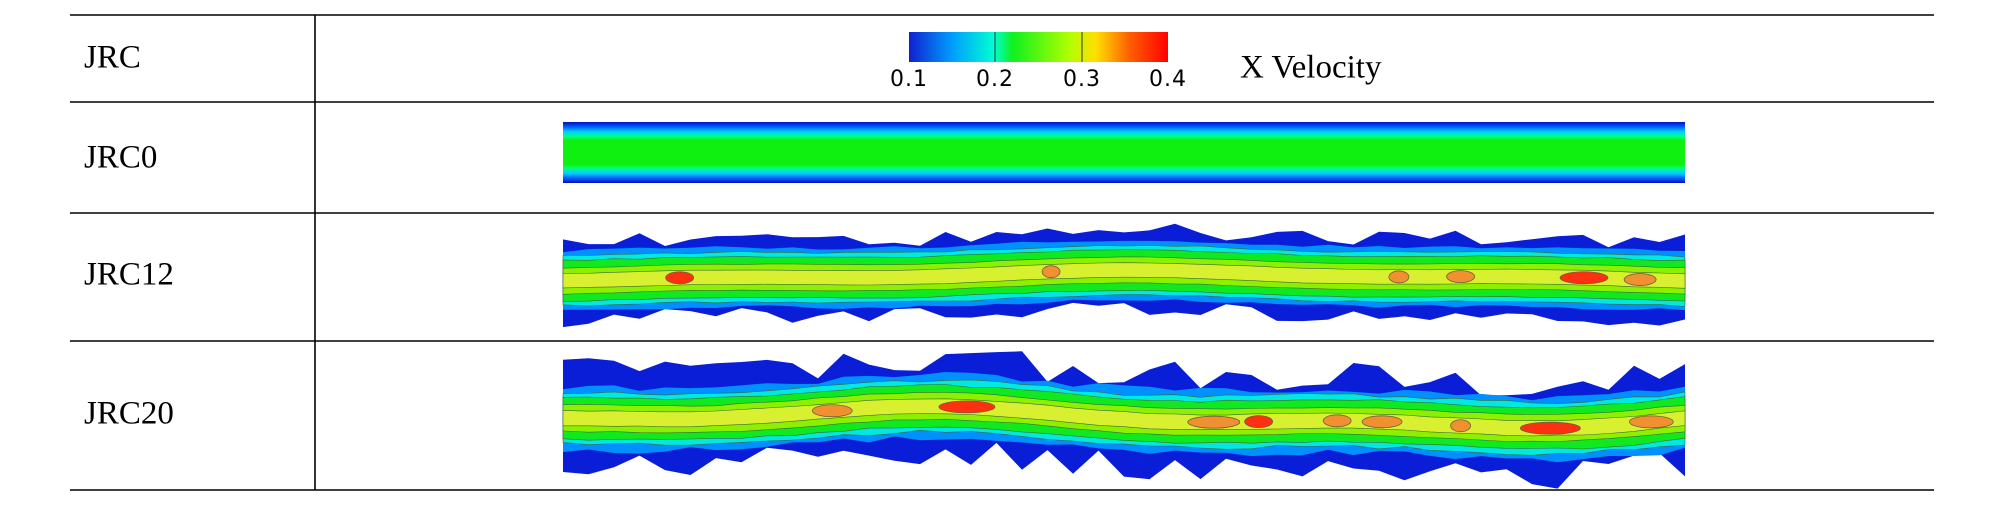 The width and height of the screenshot is (2008, 514). Describe the element at coordinates (120, 158) in the screenshot. I see `row-label: JRC0` at that location.